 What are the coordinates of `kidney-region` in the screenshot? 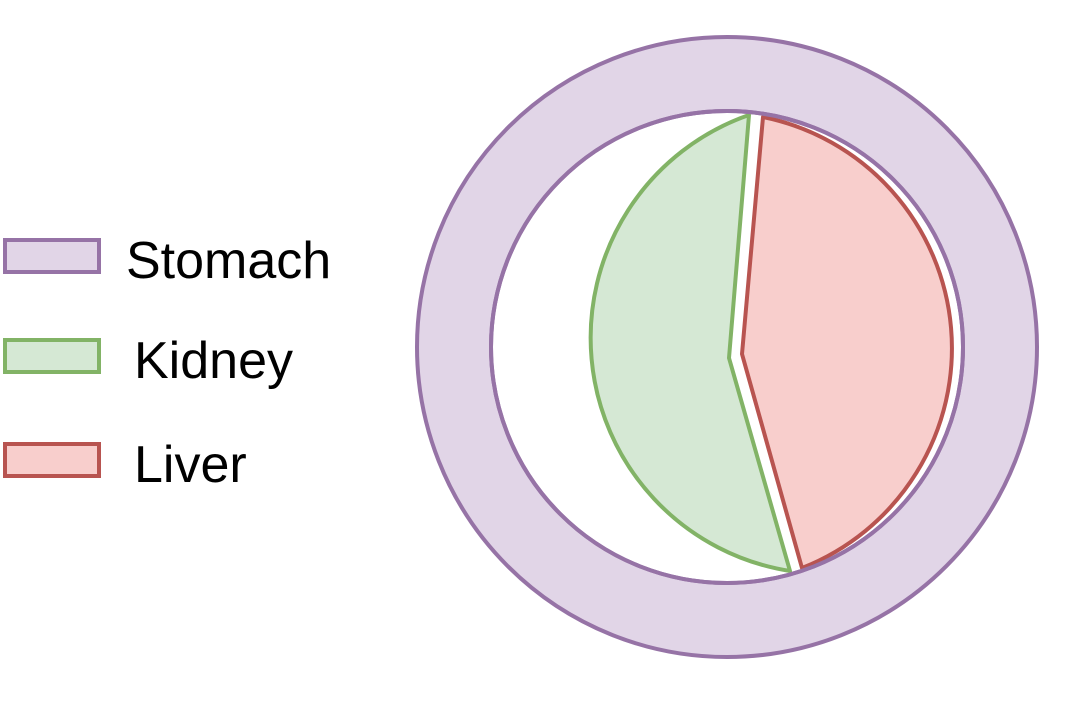 It's located at (690, 343).